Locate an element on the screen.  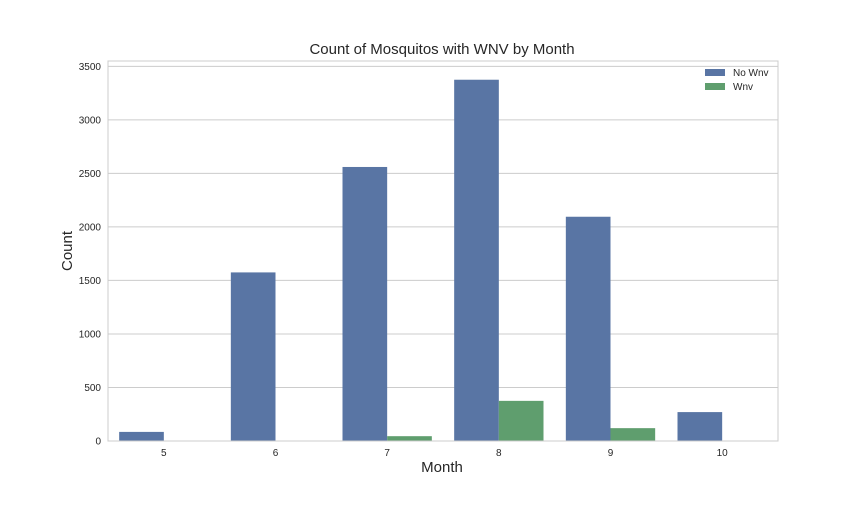
legend: No Wnv Wnv is located at coordinates (737, 80).